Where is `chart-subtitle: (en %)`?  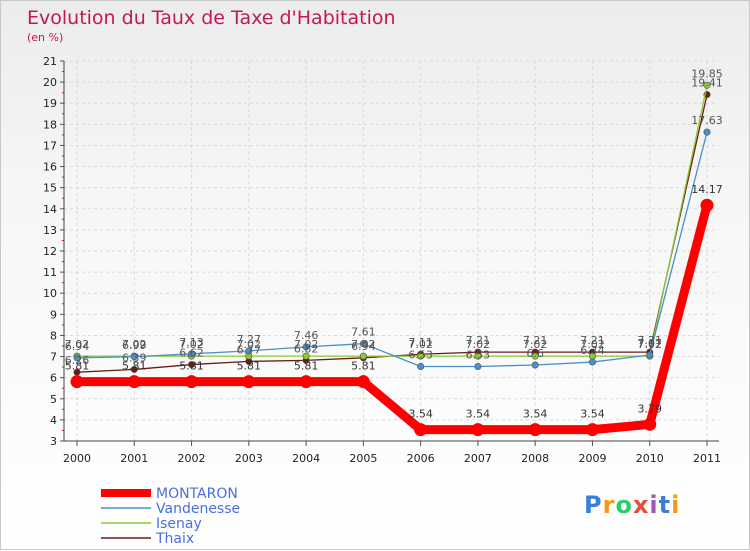 chart-subtitle: (en %) is located at coordinates (45, 37).